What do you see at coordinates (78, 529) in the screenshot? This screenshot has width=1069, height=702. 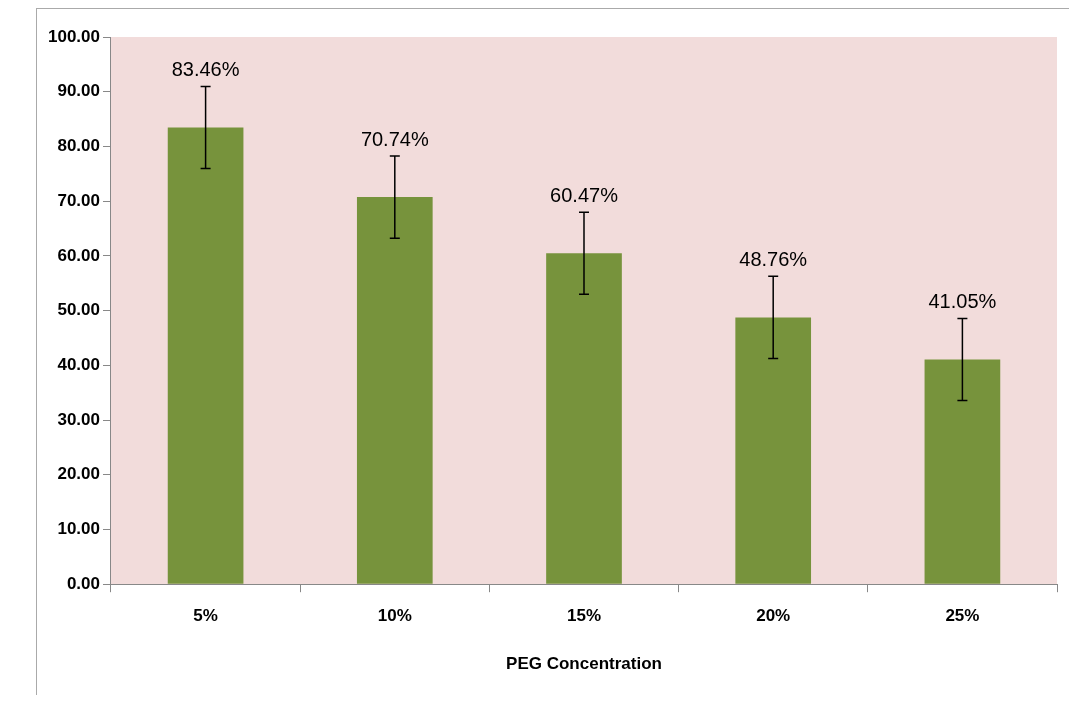 I see `y-tick-label: 10.00` at bounding box center [78, 529].